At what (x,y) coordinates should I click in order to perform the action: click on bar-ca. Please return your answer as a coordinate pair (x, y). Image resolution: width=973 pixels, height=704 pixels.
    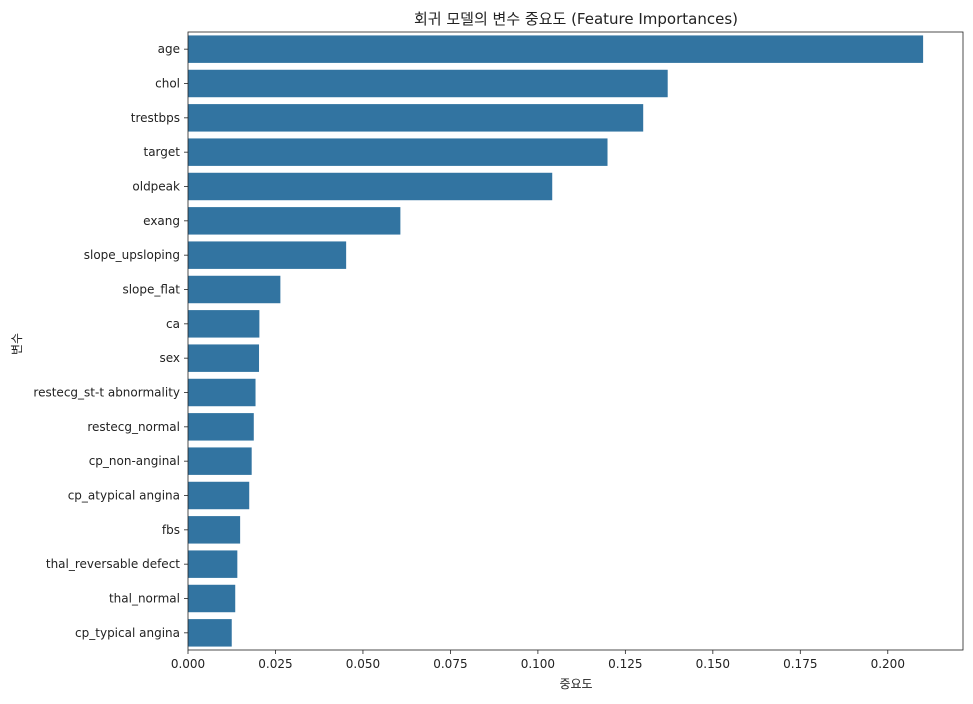
    Looking at the image, I should click on (224, 324).